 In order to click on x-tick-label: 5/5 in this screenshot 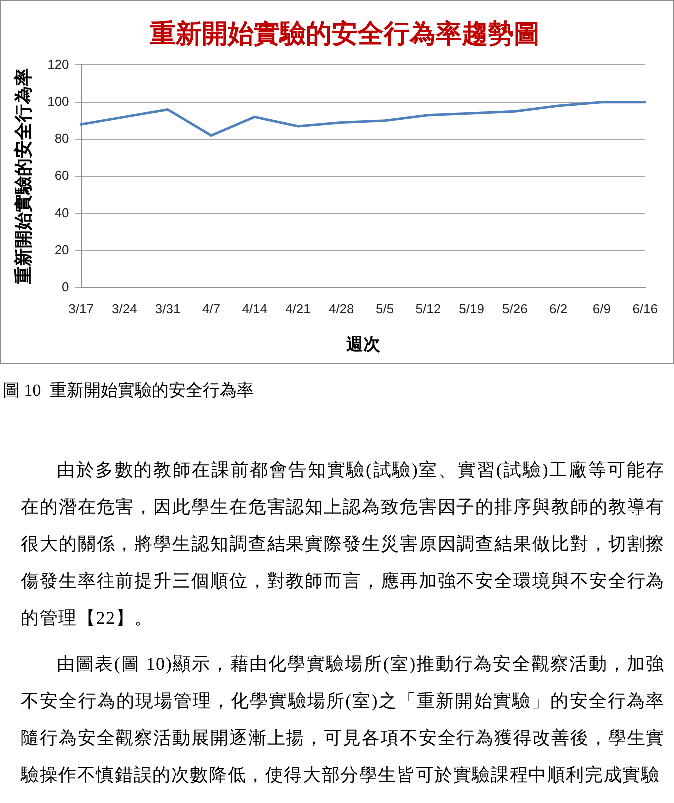, I will do `click(385, 308)`.